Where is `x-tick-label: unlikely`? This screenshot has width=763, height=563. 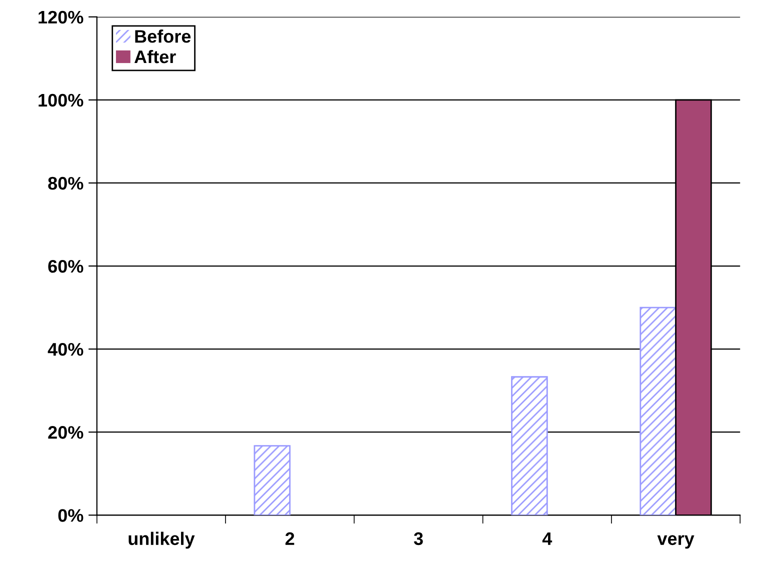 x-tick-label: unlikely is located at coordinates (161, 540).